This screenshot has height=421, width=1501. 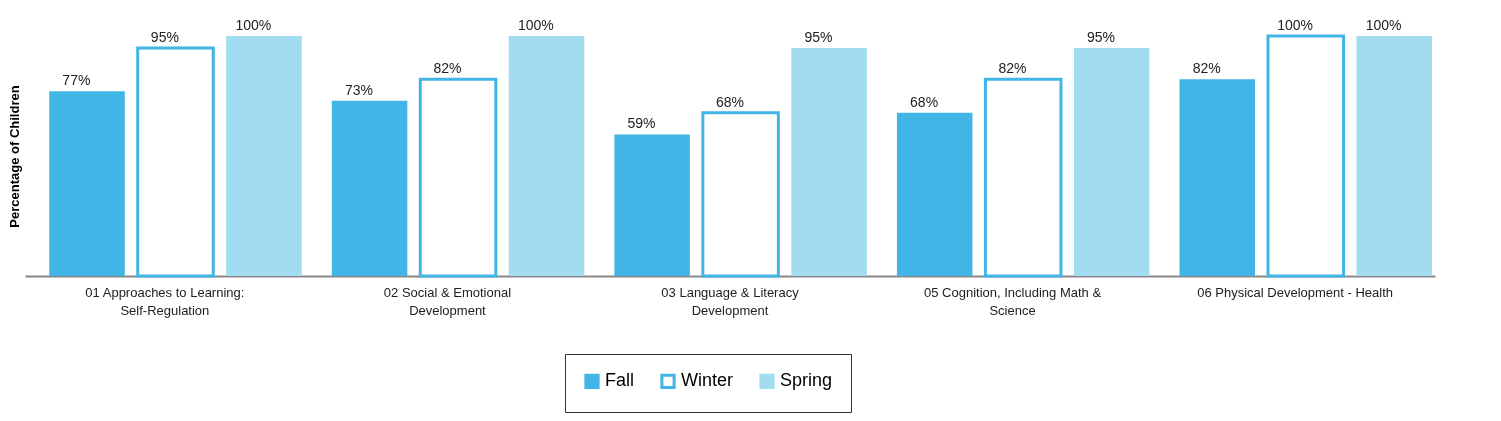 I want to click on data-label: 77%, so click(x=76, y=80).